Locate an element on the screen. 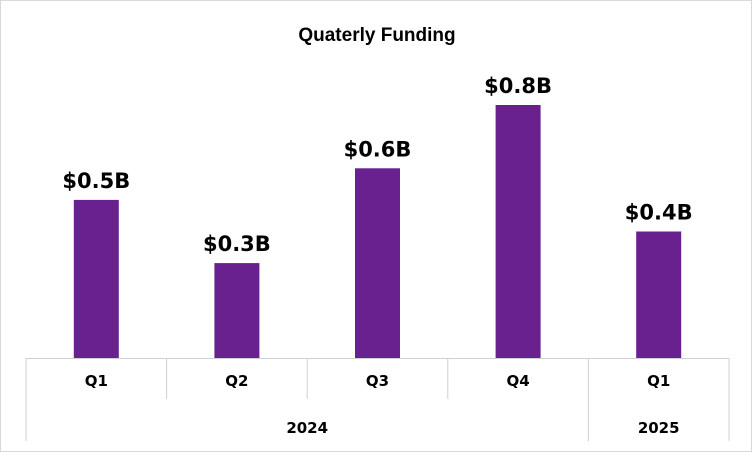 This screenshot has width=752, height=453. tick-label-3: Q3 is located at coordinates (377, 381).